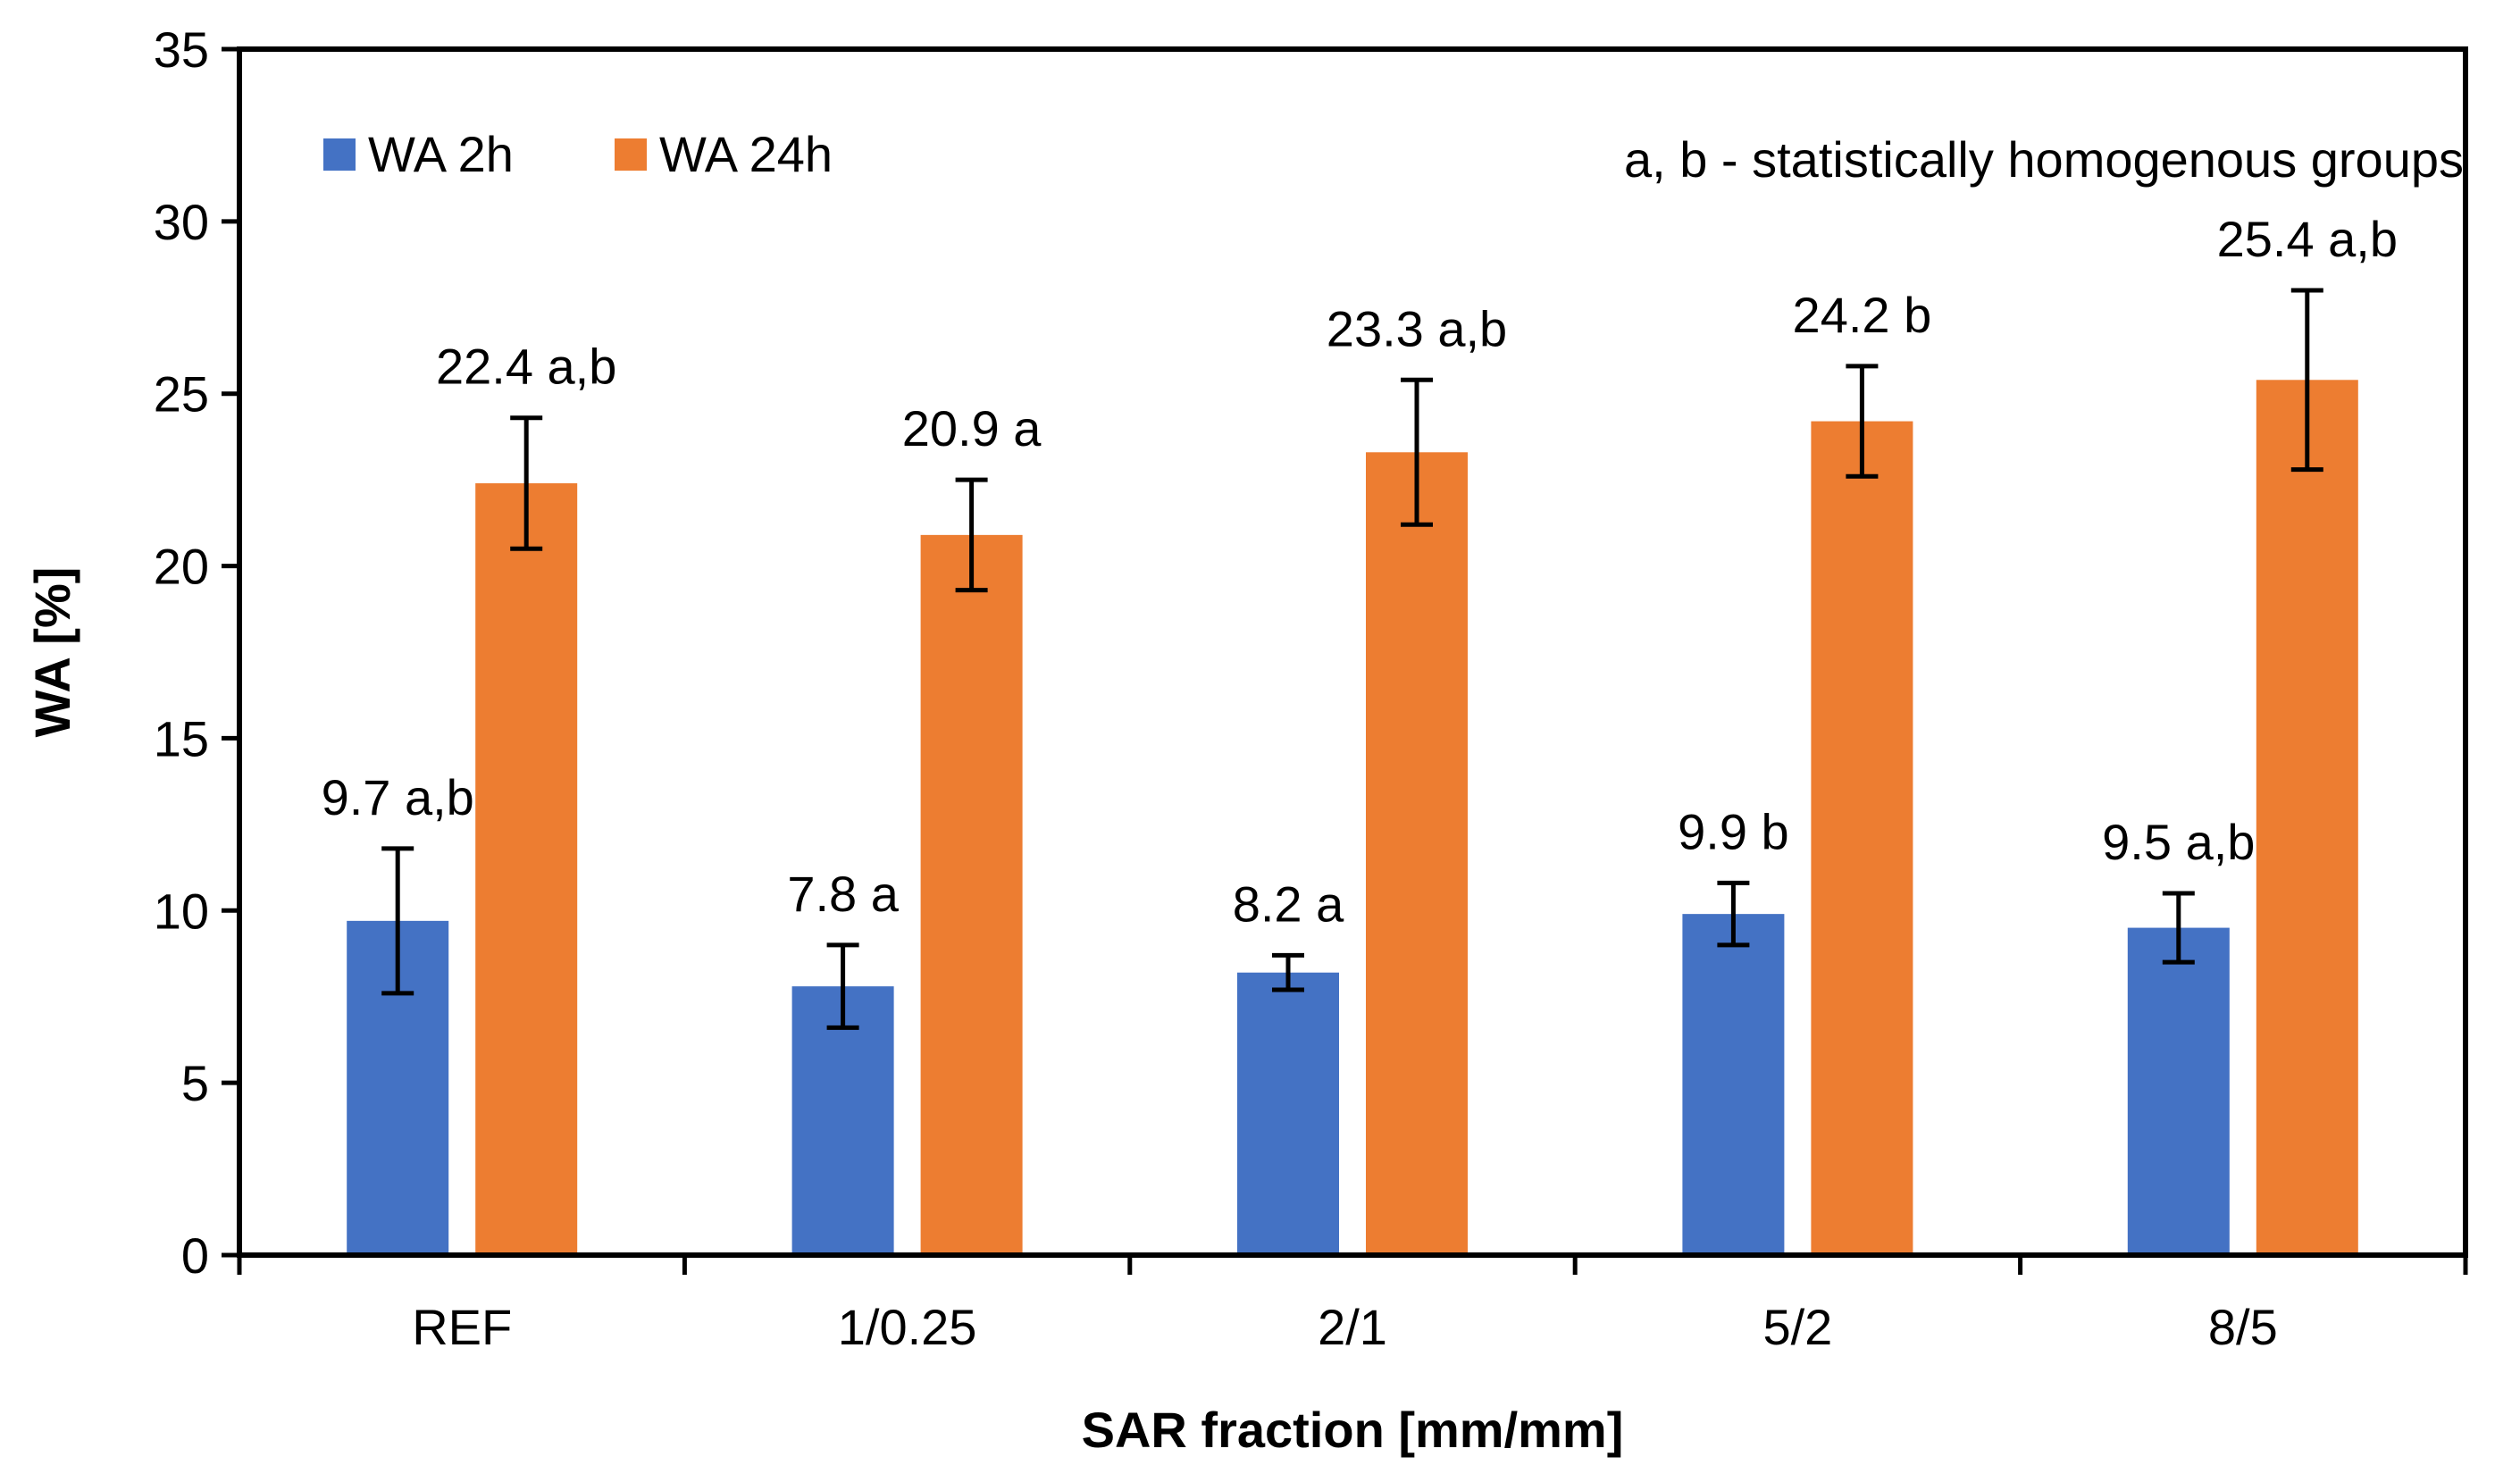  I want to click on y-tick-label: 0, so click(195, 1255).